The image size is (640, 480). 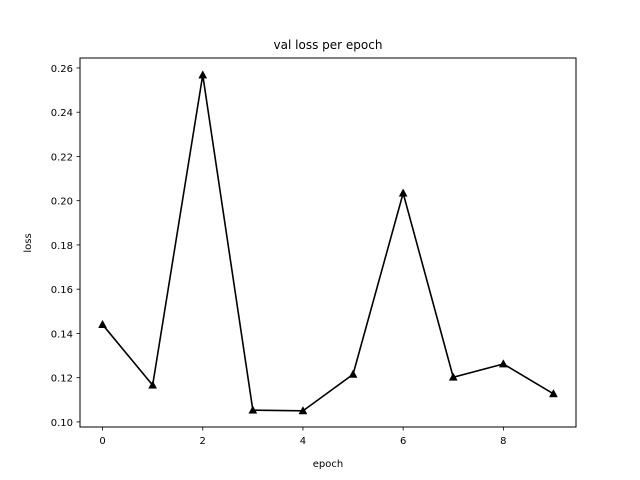 What do you see at coordinates (403, 441) in the screenshot?
I see `x-tick-label: 6` at bounding box center [403, 441].